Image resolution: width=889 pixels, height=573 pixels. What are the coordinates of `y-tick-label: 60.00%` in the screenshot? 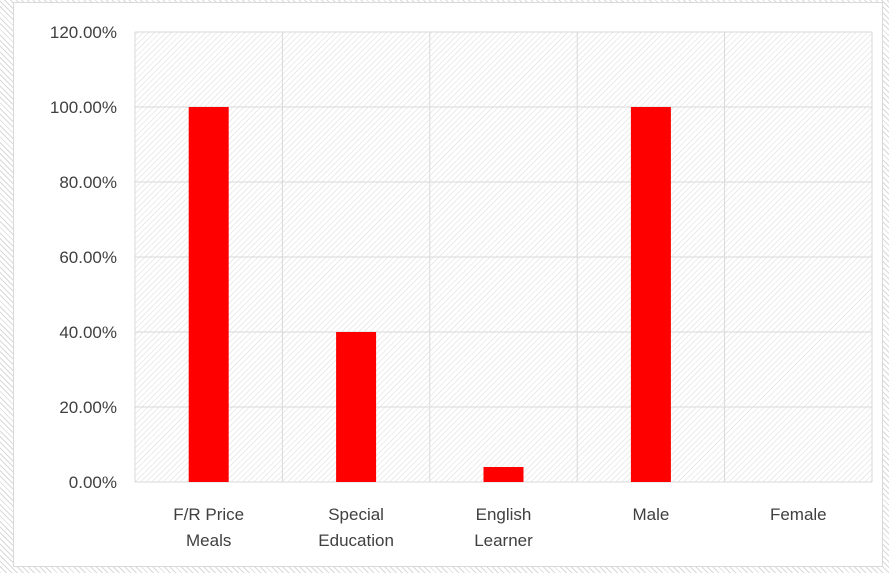 It's located at (88, 257).